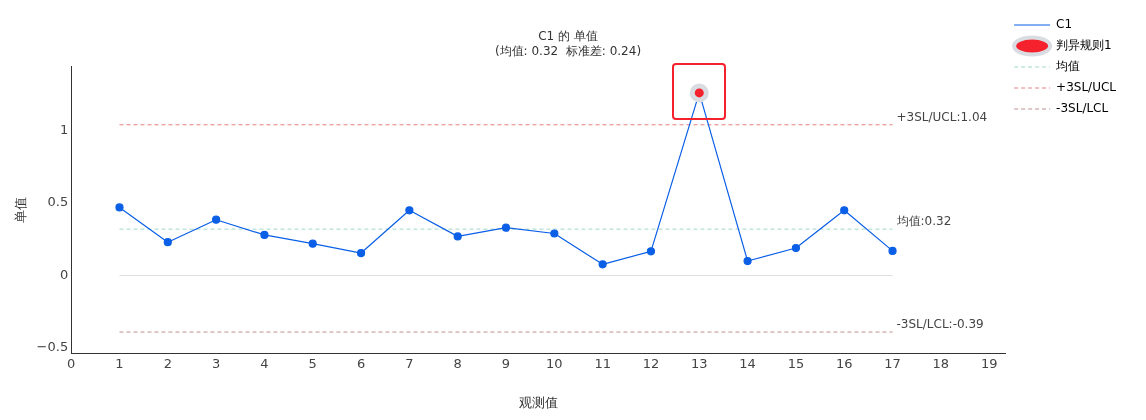 The image size is (1146, 420). What do you see at coordinates (941, 363) in the screenshot?
I see `x-tick-label: 18` at bounding box center [941, 363].